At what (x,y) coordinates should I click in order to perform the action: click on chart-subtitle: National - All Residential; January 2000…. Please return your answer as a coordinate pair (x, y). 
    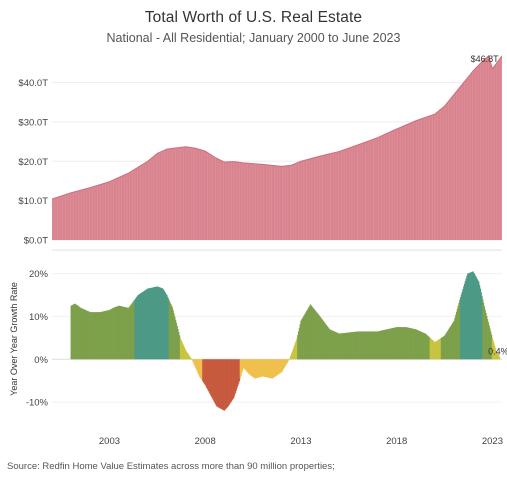
    Looking at the image, I should click on (253, 38).